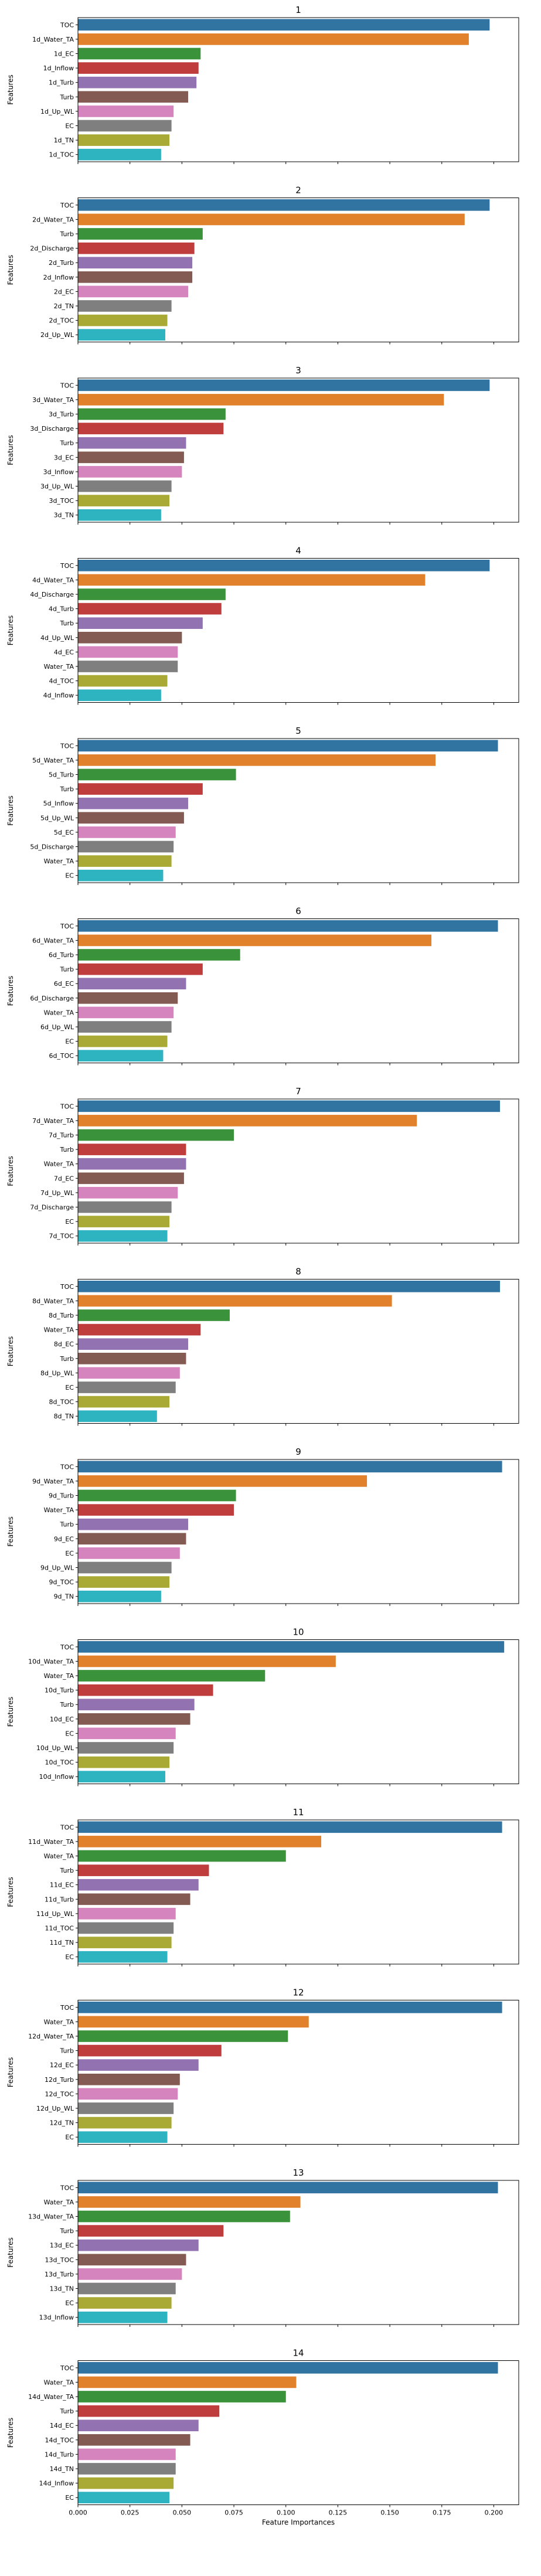  I want to click on y-tick-label: 8d_Water_TA, so click(53, 1301).